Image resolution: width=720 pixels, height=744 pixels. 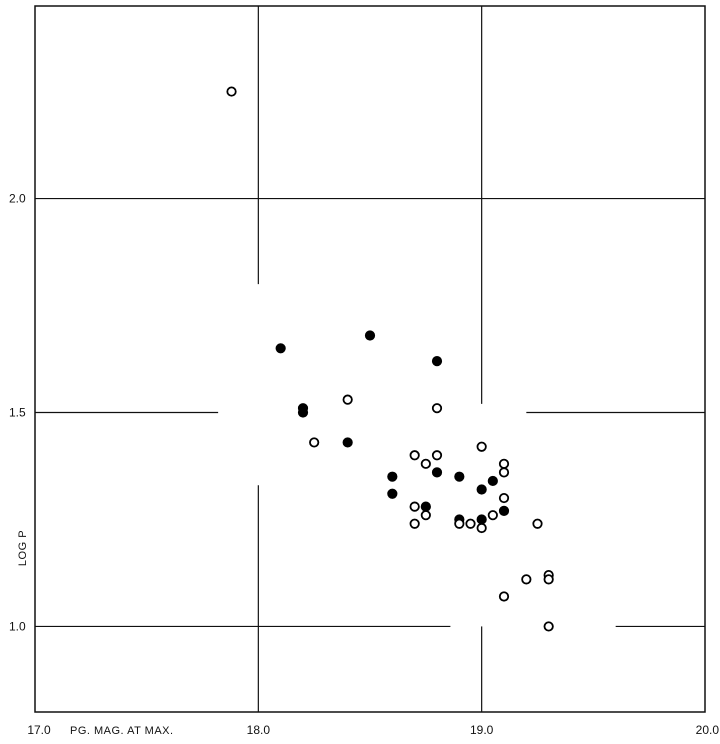 I want to click on x-tick-label: 19.0, so click(x=482, y=730).